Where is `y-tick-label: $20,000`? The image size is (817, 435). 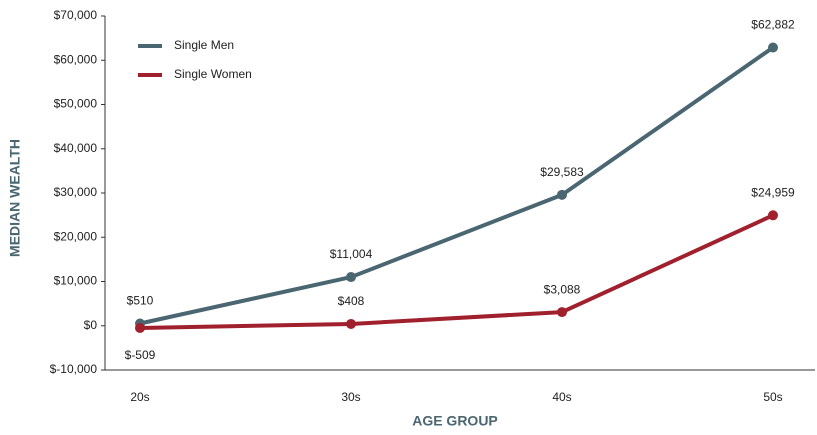 y-tick-label: $20,000 is located at coordinates (76, 236).